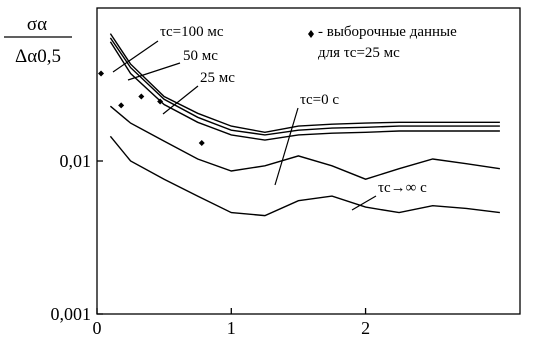 The width and height of the screenshot is (537, 341). What do you see at coordinates (97, 328) in the screenshot?
I see `x-tick-label: 0` at bounding box center [97, 328].